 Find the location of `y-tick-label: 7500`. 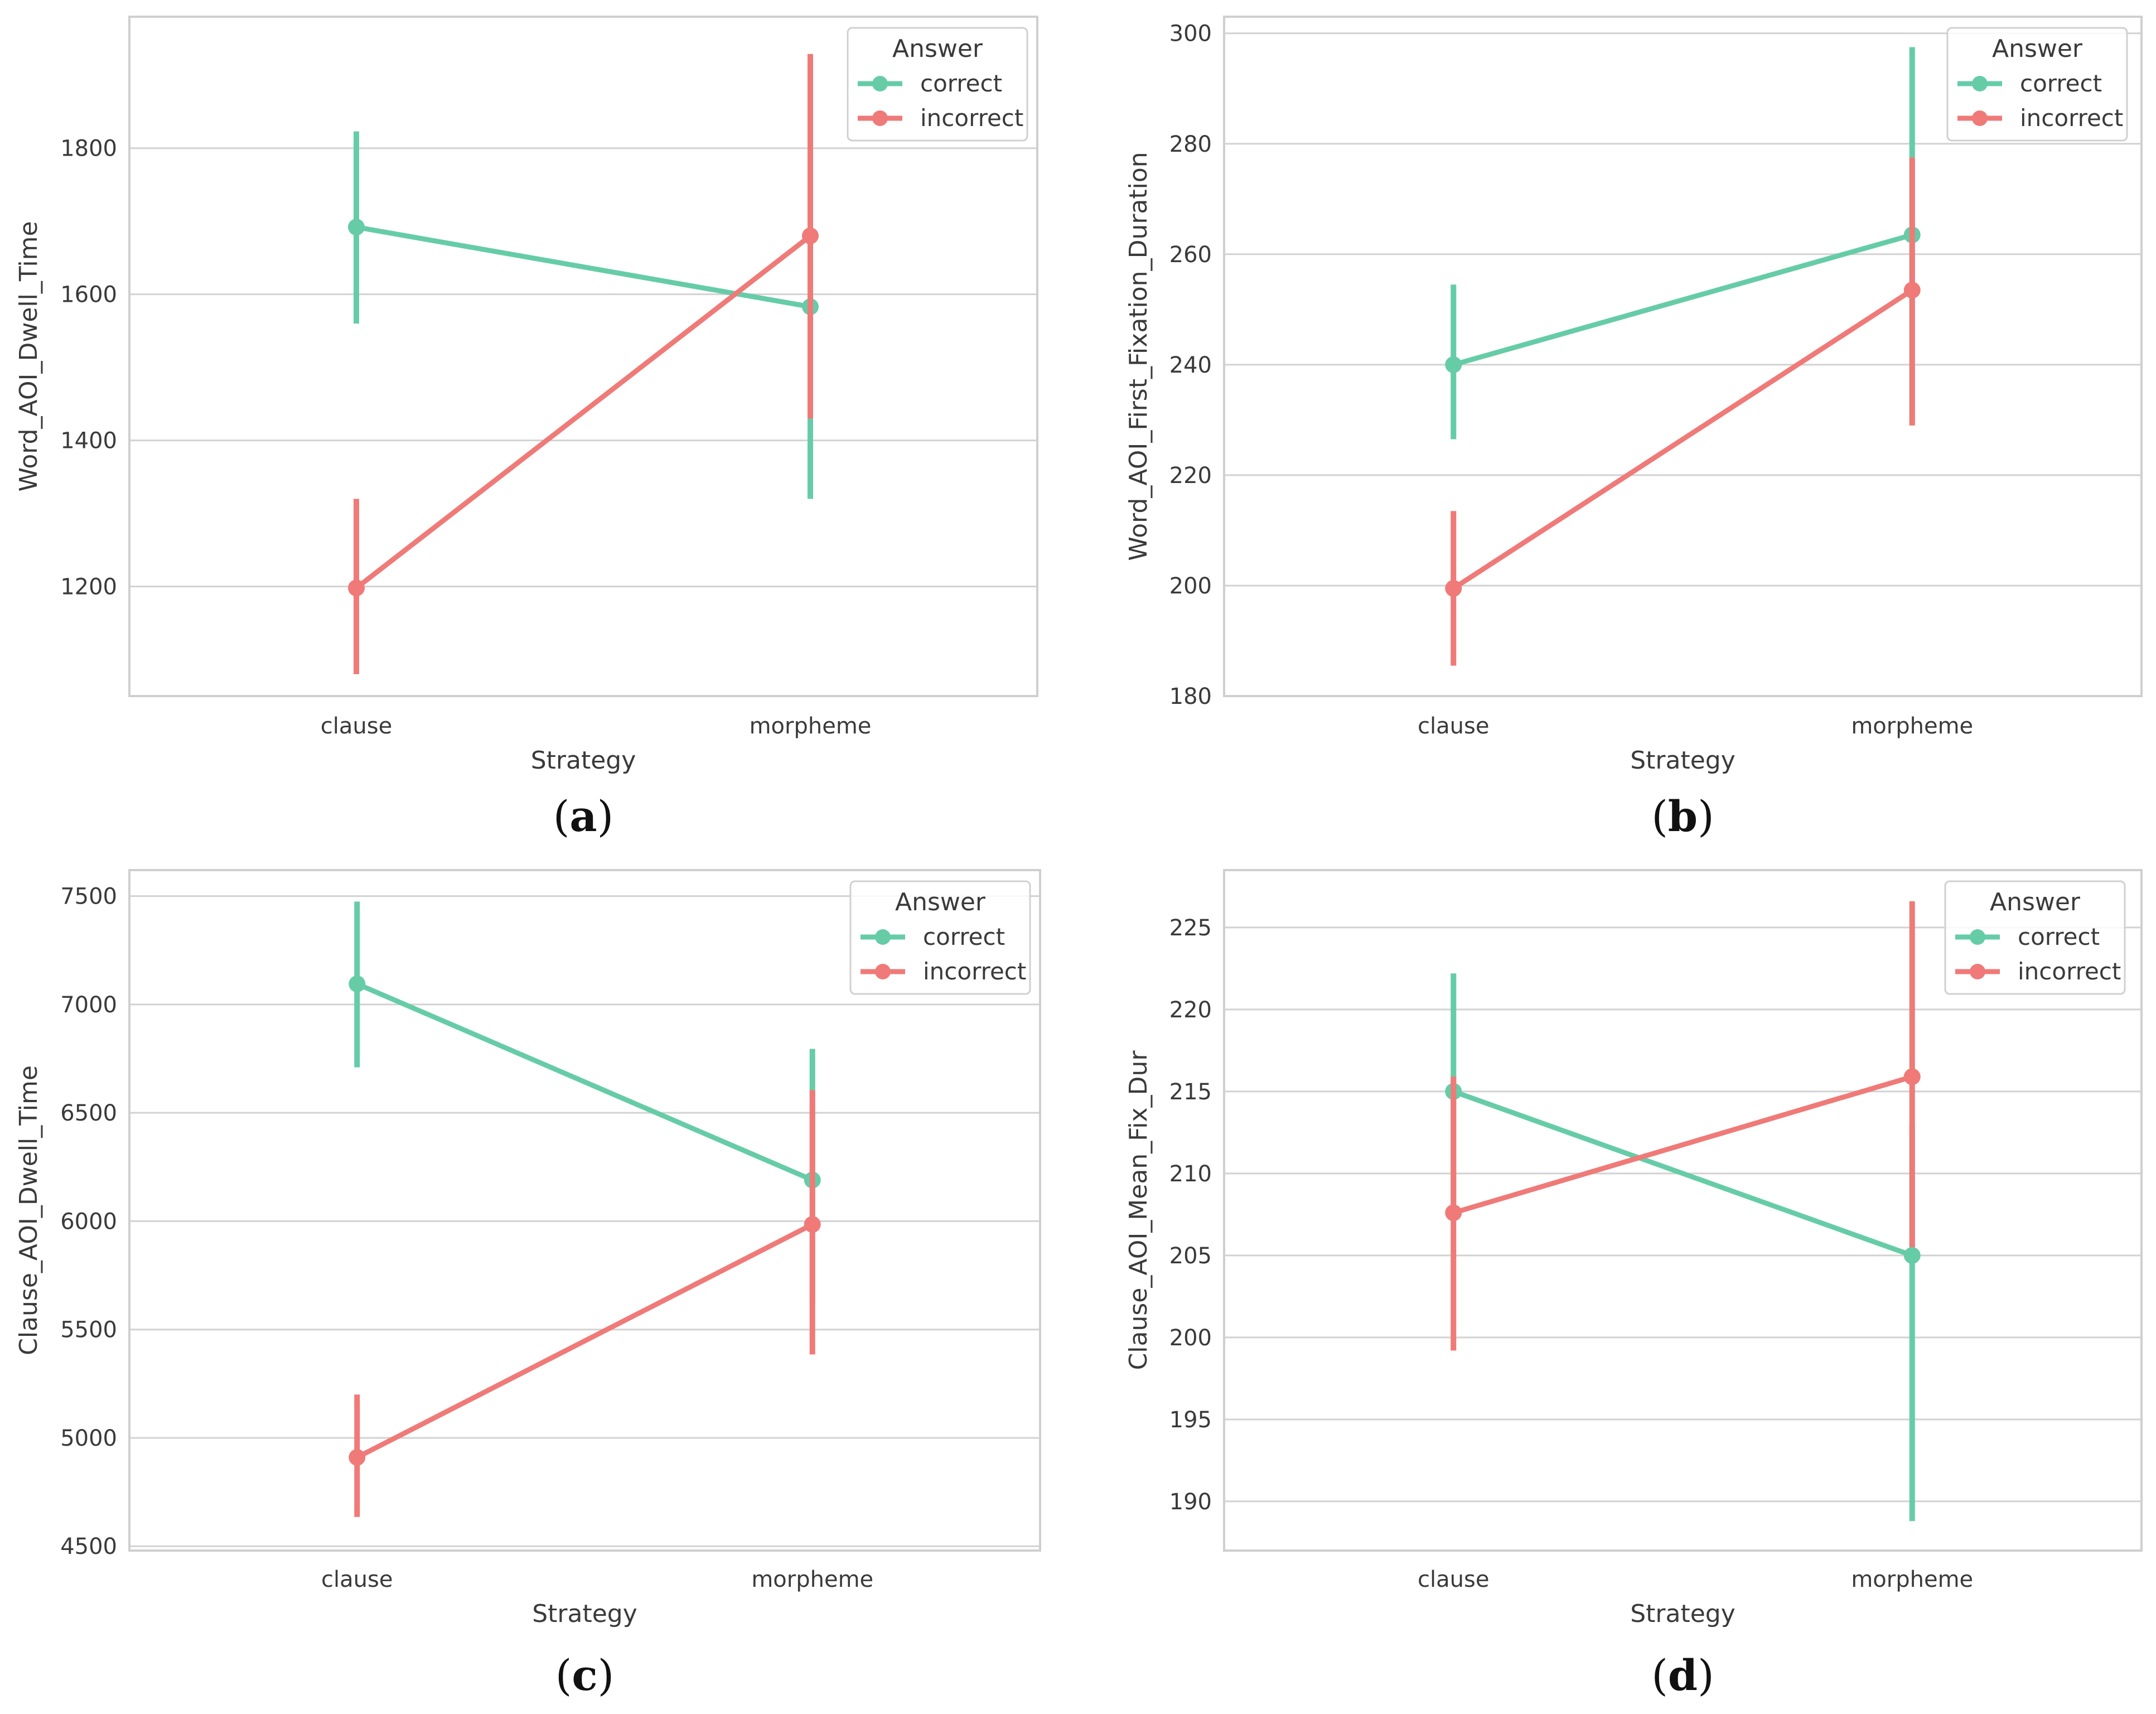

y-tick-label: 7500 is located at coordinates (88, 897).